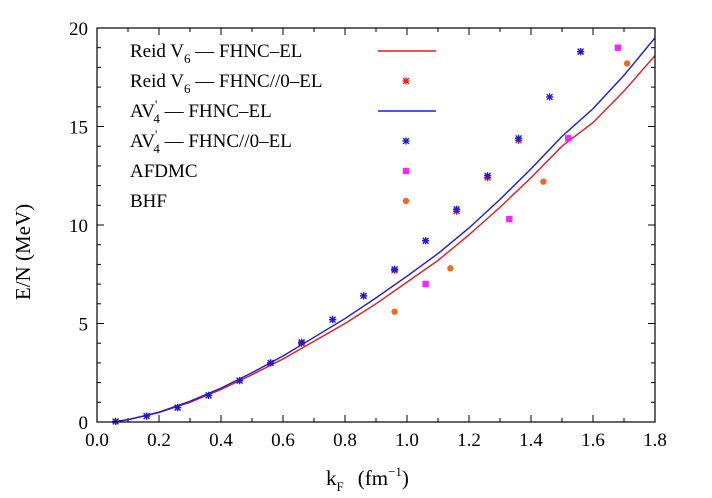 This screenshot has height=498, width=712. Describe the element at coordinates (221, 440) in the screenshot. I see `x-tick-label: 0.4` at that location.